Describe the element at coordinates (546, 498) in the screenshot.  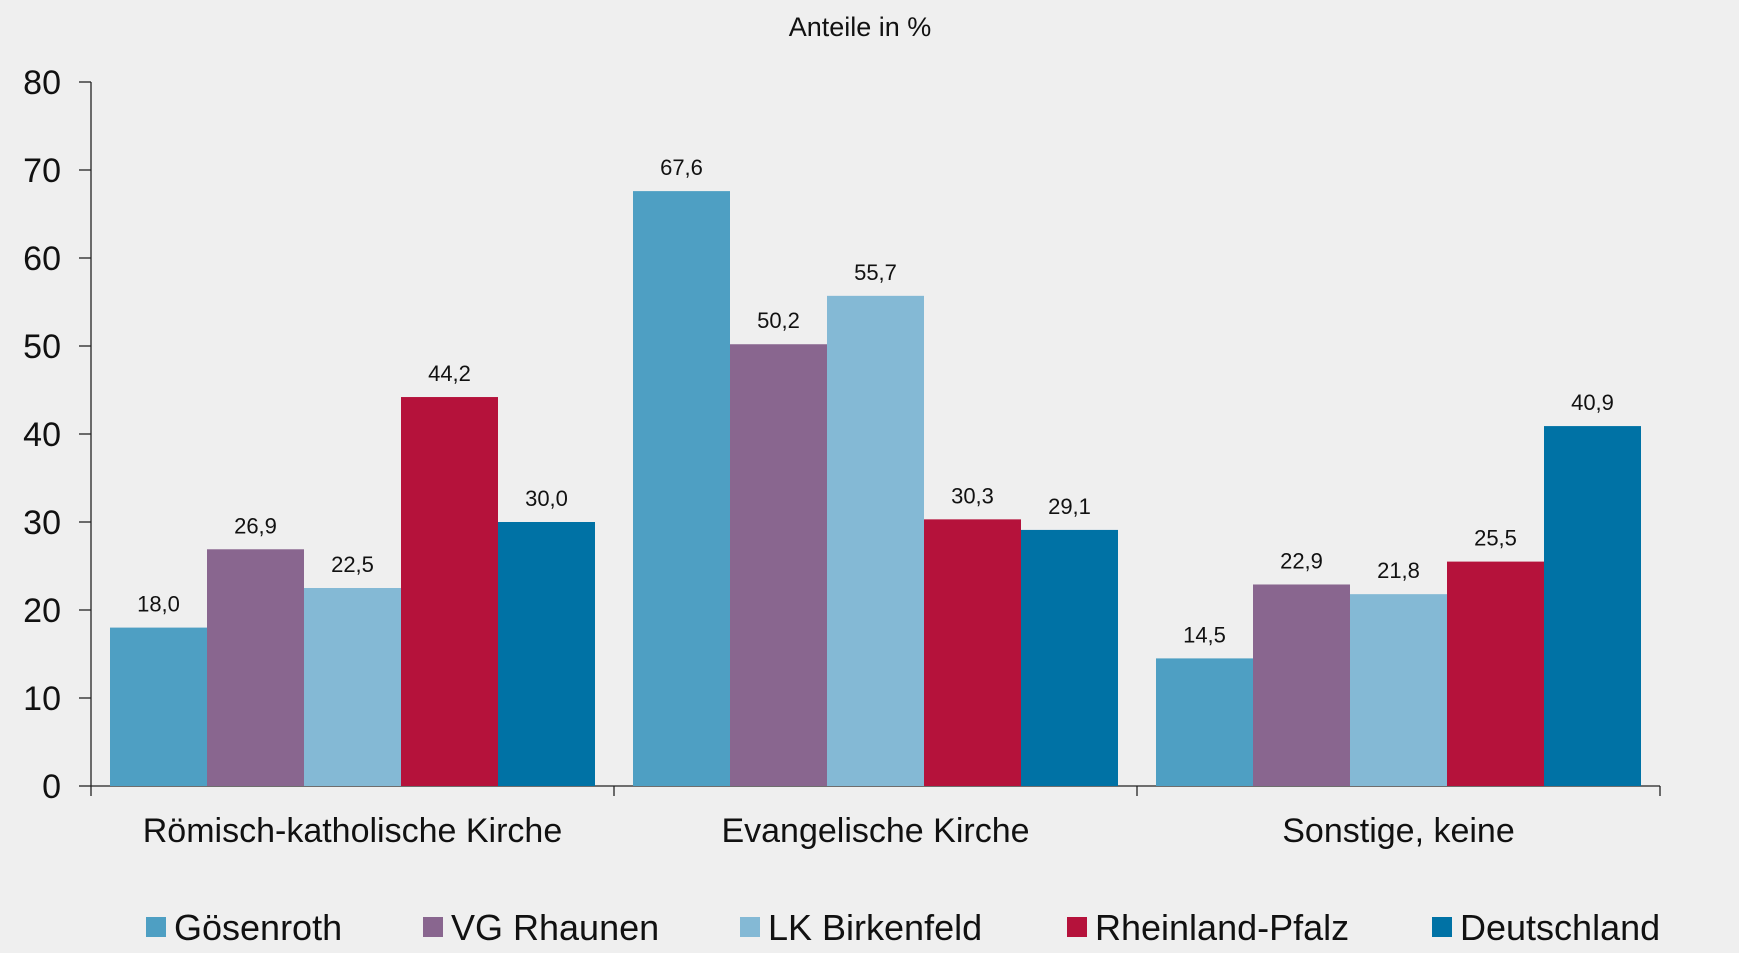
I see `data-label: 30,0` at that location.